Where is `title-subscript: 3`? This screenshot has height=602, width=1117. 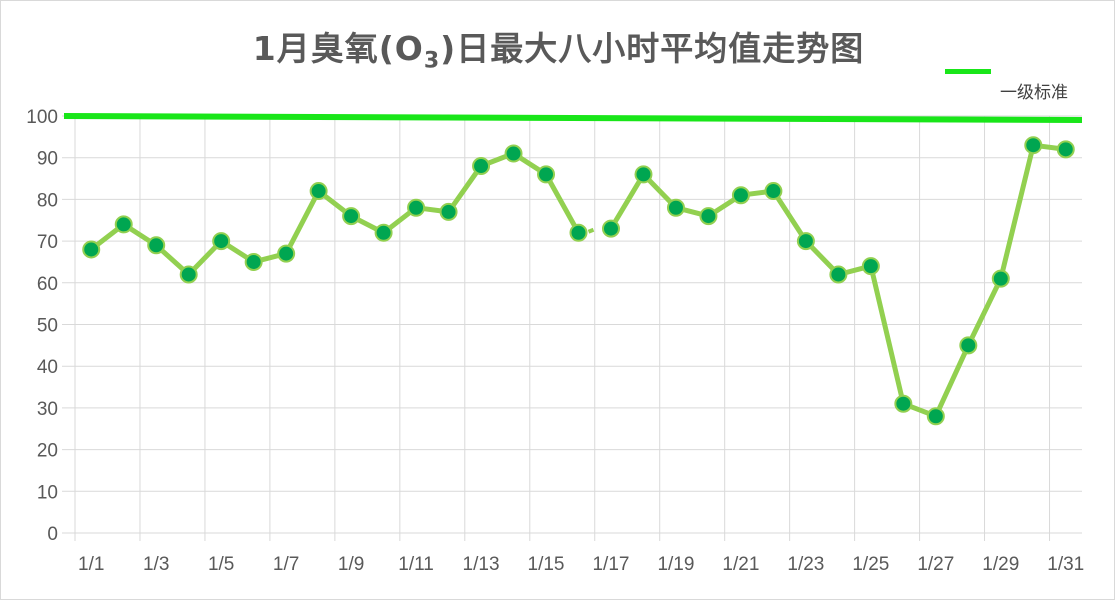
title-subscript: 3 is located at coordinates (432, 61).